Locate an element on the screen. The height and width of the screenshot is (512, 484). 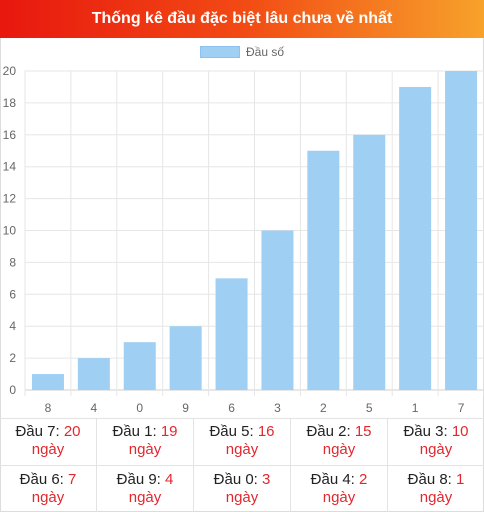
y-tick-label: 8 is located at coordinates (12, 262).